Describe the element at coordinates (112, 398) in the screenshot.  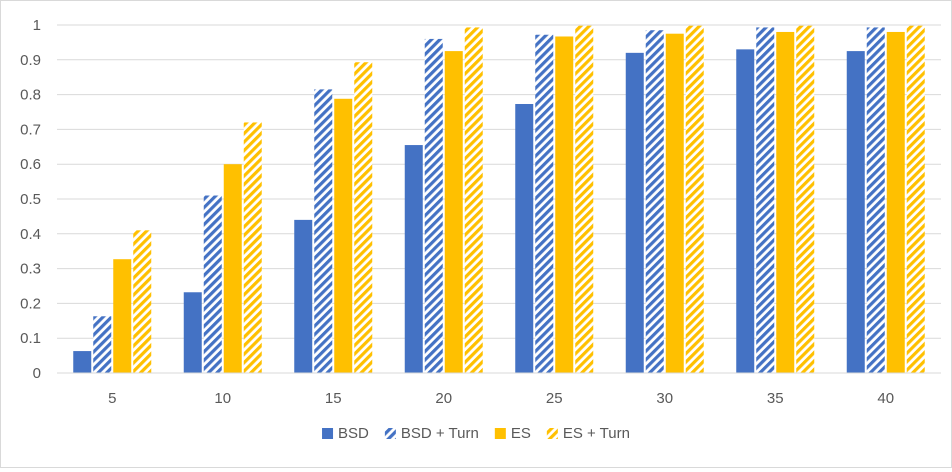
I see `x-tick-label: 5` at that location.